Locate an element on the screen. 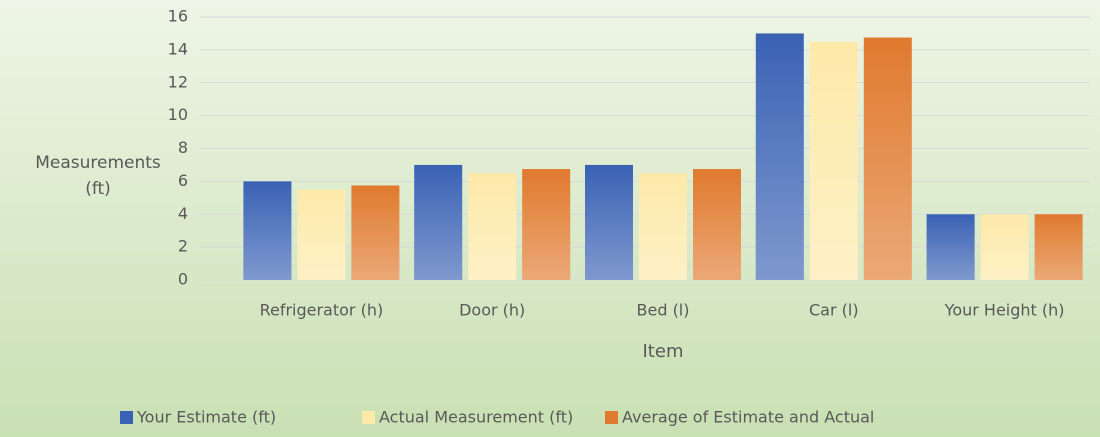  y-tick-label: 8 is located at coordinates (183, 147).